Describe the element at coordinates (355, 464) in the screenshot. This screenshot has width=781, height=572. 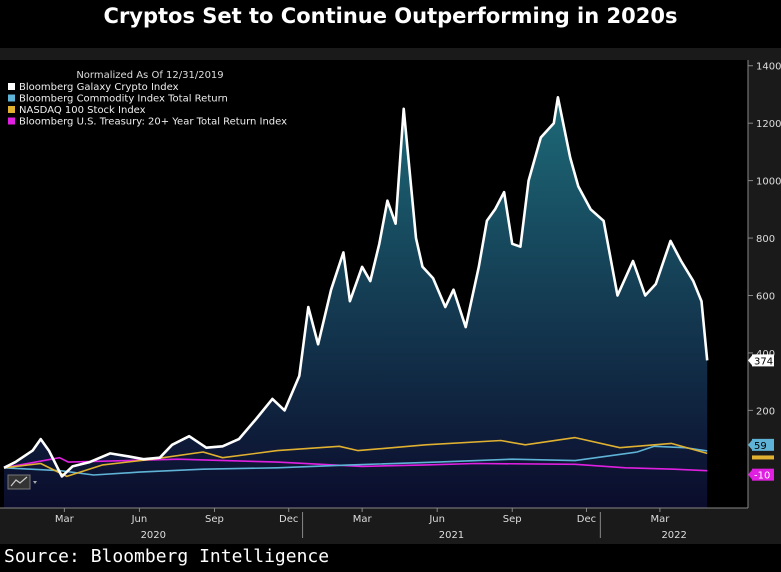
I see `series-line-bloomberg-u-s-treasury-20-year-total-return-index` at that location.